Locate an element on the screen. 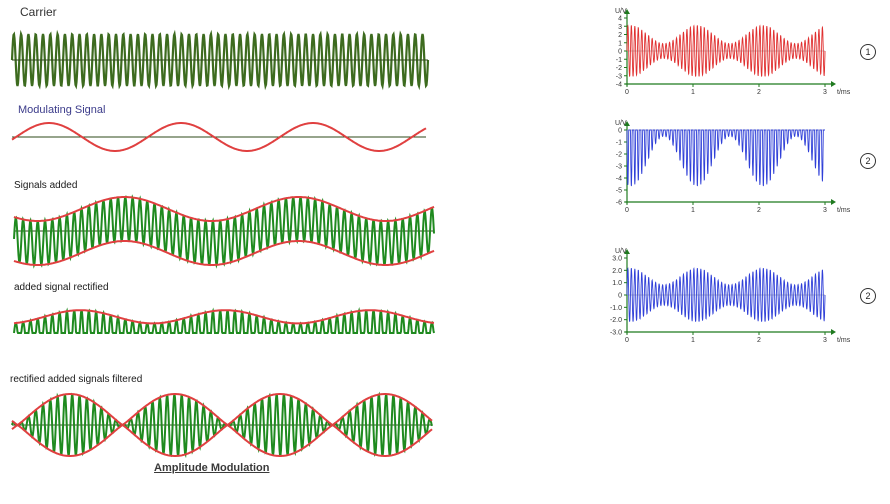 Image resolution: width=890 pixels, height=504 pixels. carrier-label: Carrier is located at coordinates (38, 12).